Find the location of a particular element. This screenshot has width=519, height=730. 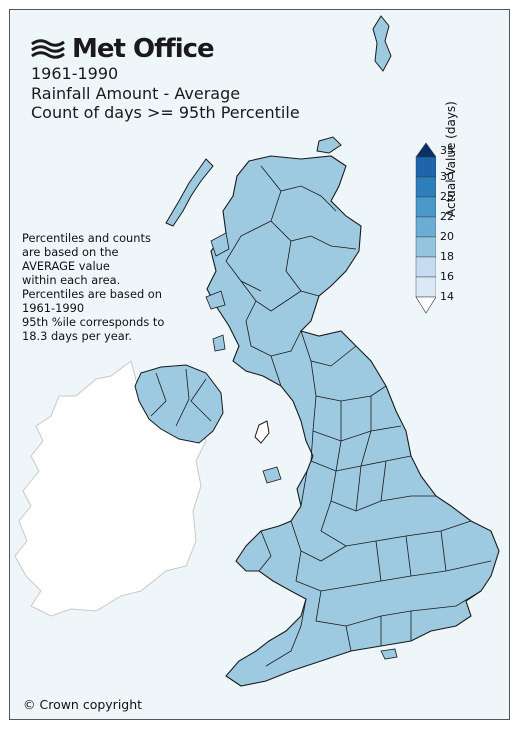

legend-tick-label: 30 is located at coordinates (447, 176).